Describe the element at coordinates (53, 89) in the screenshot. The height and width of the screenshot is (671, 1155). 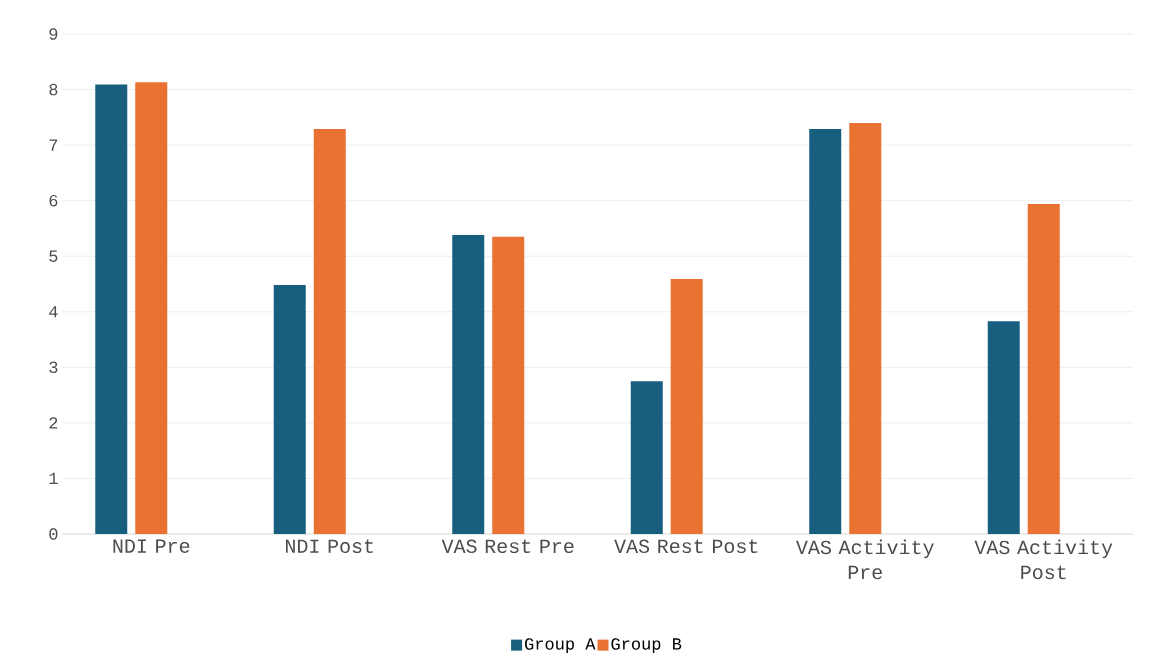
I see `y-tick-label: 8` at that location.